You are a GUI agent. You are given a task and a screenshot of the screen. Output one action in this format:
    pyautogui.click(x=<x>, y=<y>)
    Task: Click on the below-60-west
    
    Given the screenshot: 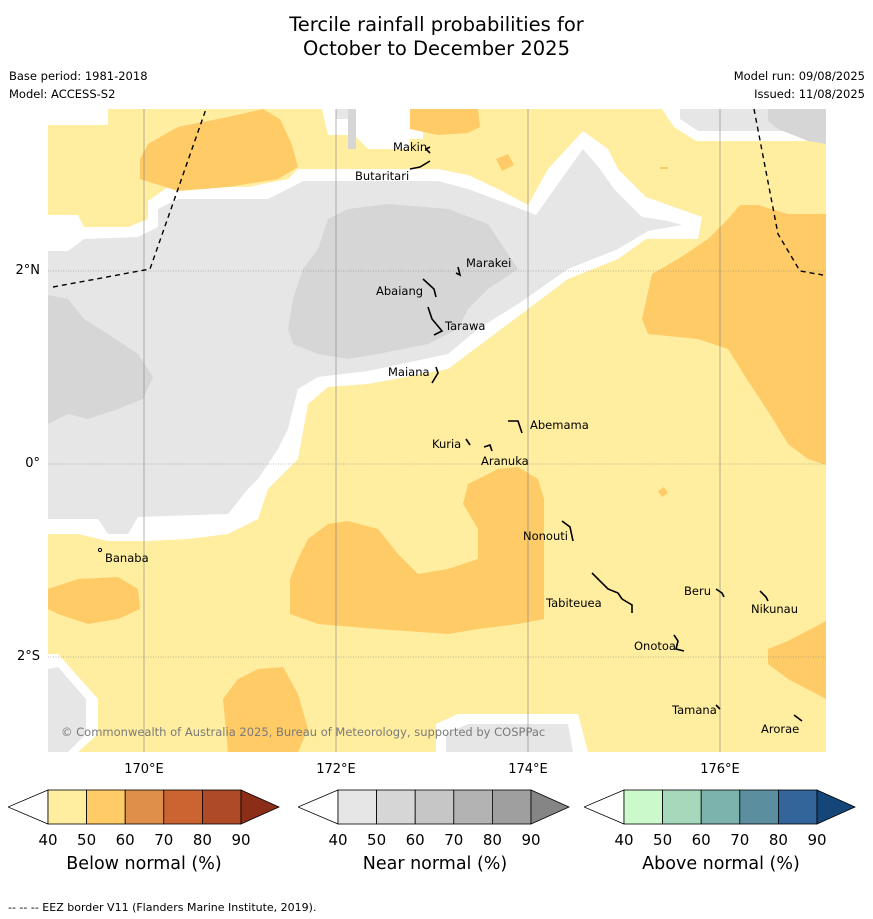 What is the action you would take?
    pyautogui.click(x=94, y=600)
    